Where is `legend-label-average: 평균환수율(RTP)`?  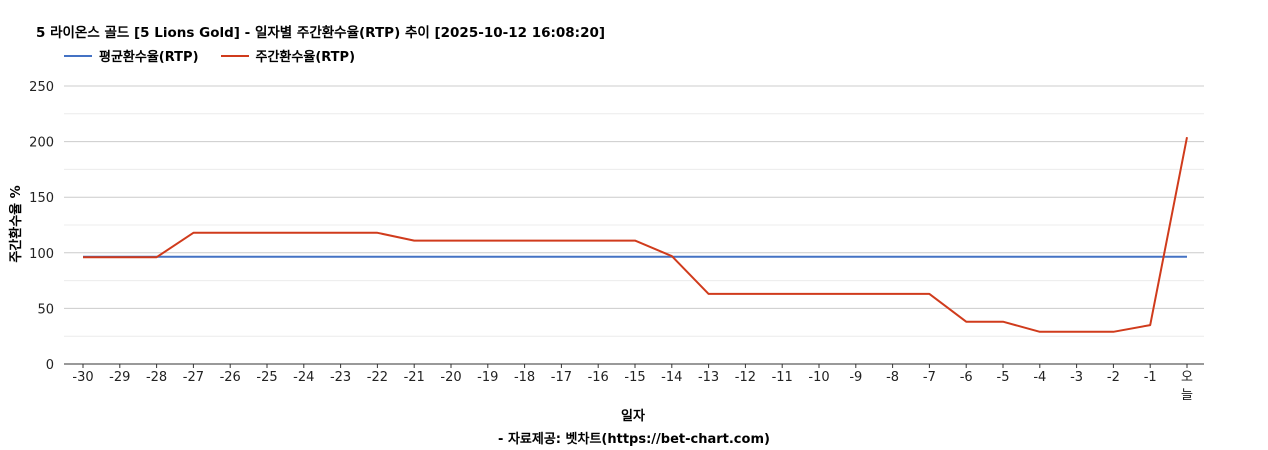 legend-label-average: 평균환수율(RTP) is located at coordinates (149, 57).